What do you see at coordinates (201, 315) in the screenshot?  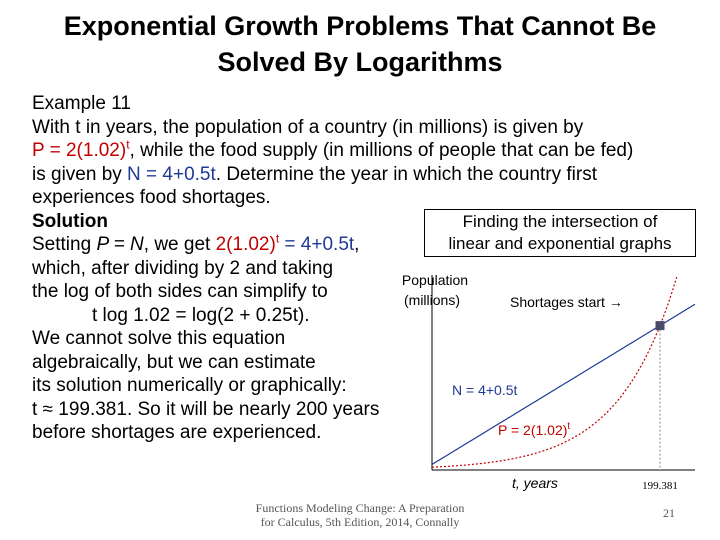 I see `log-equation: t log 1.02 = log(2 + 0.25t).` at bounding box center [201, 315].